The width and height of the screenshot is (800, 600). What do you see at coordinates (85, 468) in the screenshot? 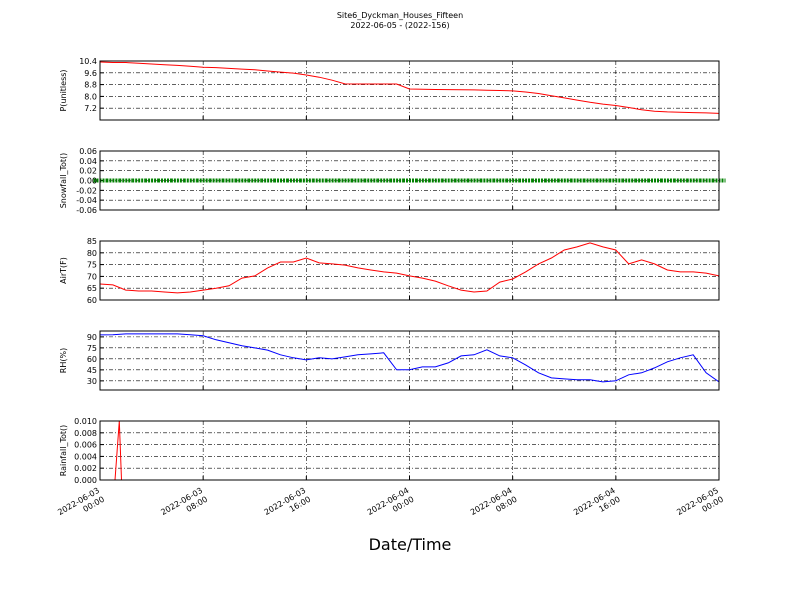
I see `y-tick-label: 0.002` at bounding box center [85, 468].